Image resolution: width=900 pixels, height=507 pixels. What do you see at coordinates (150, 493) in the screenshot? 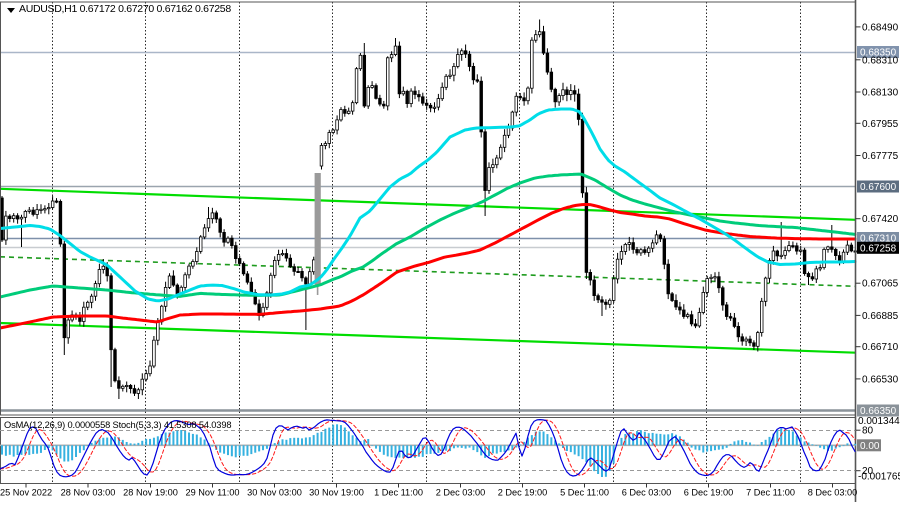
I see `svg-text: 28 Nov 19:00` at bounding box center [150, 493].